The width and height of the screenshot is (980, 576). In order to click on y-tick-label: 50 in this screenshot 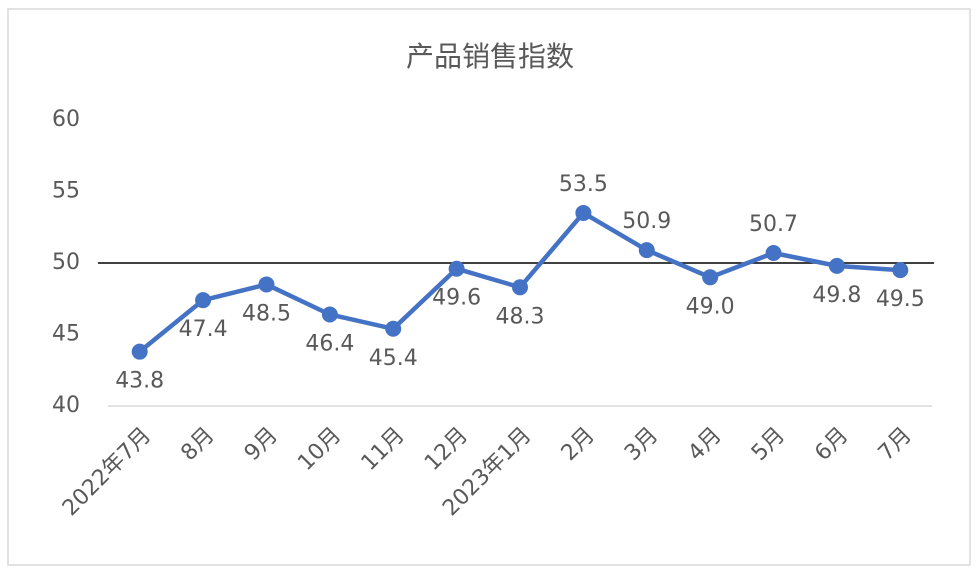, I will do `click(66, 262)`.